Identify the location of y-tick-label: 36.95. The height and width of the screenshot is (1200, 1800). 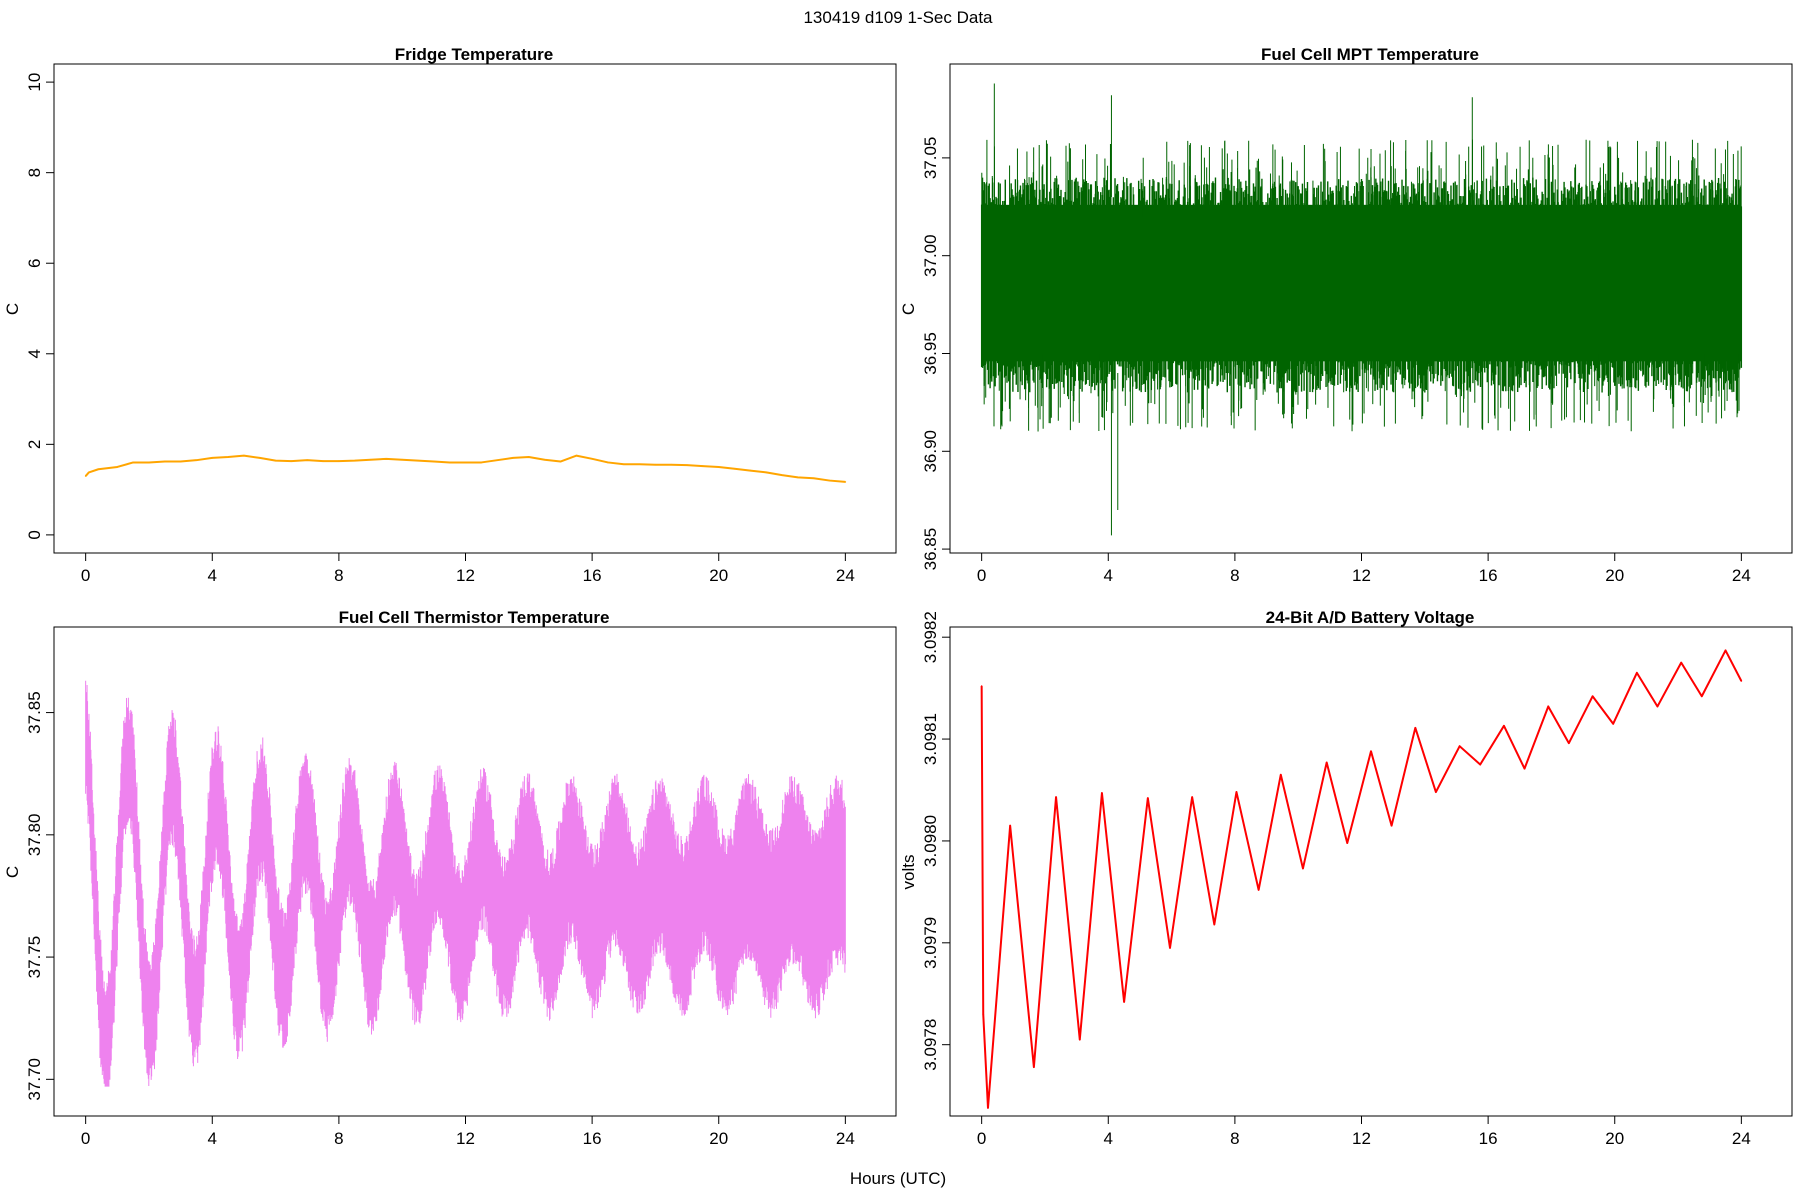
(930, 353).